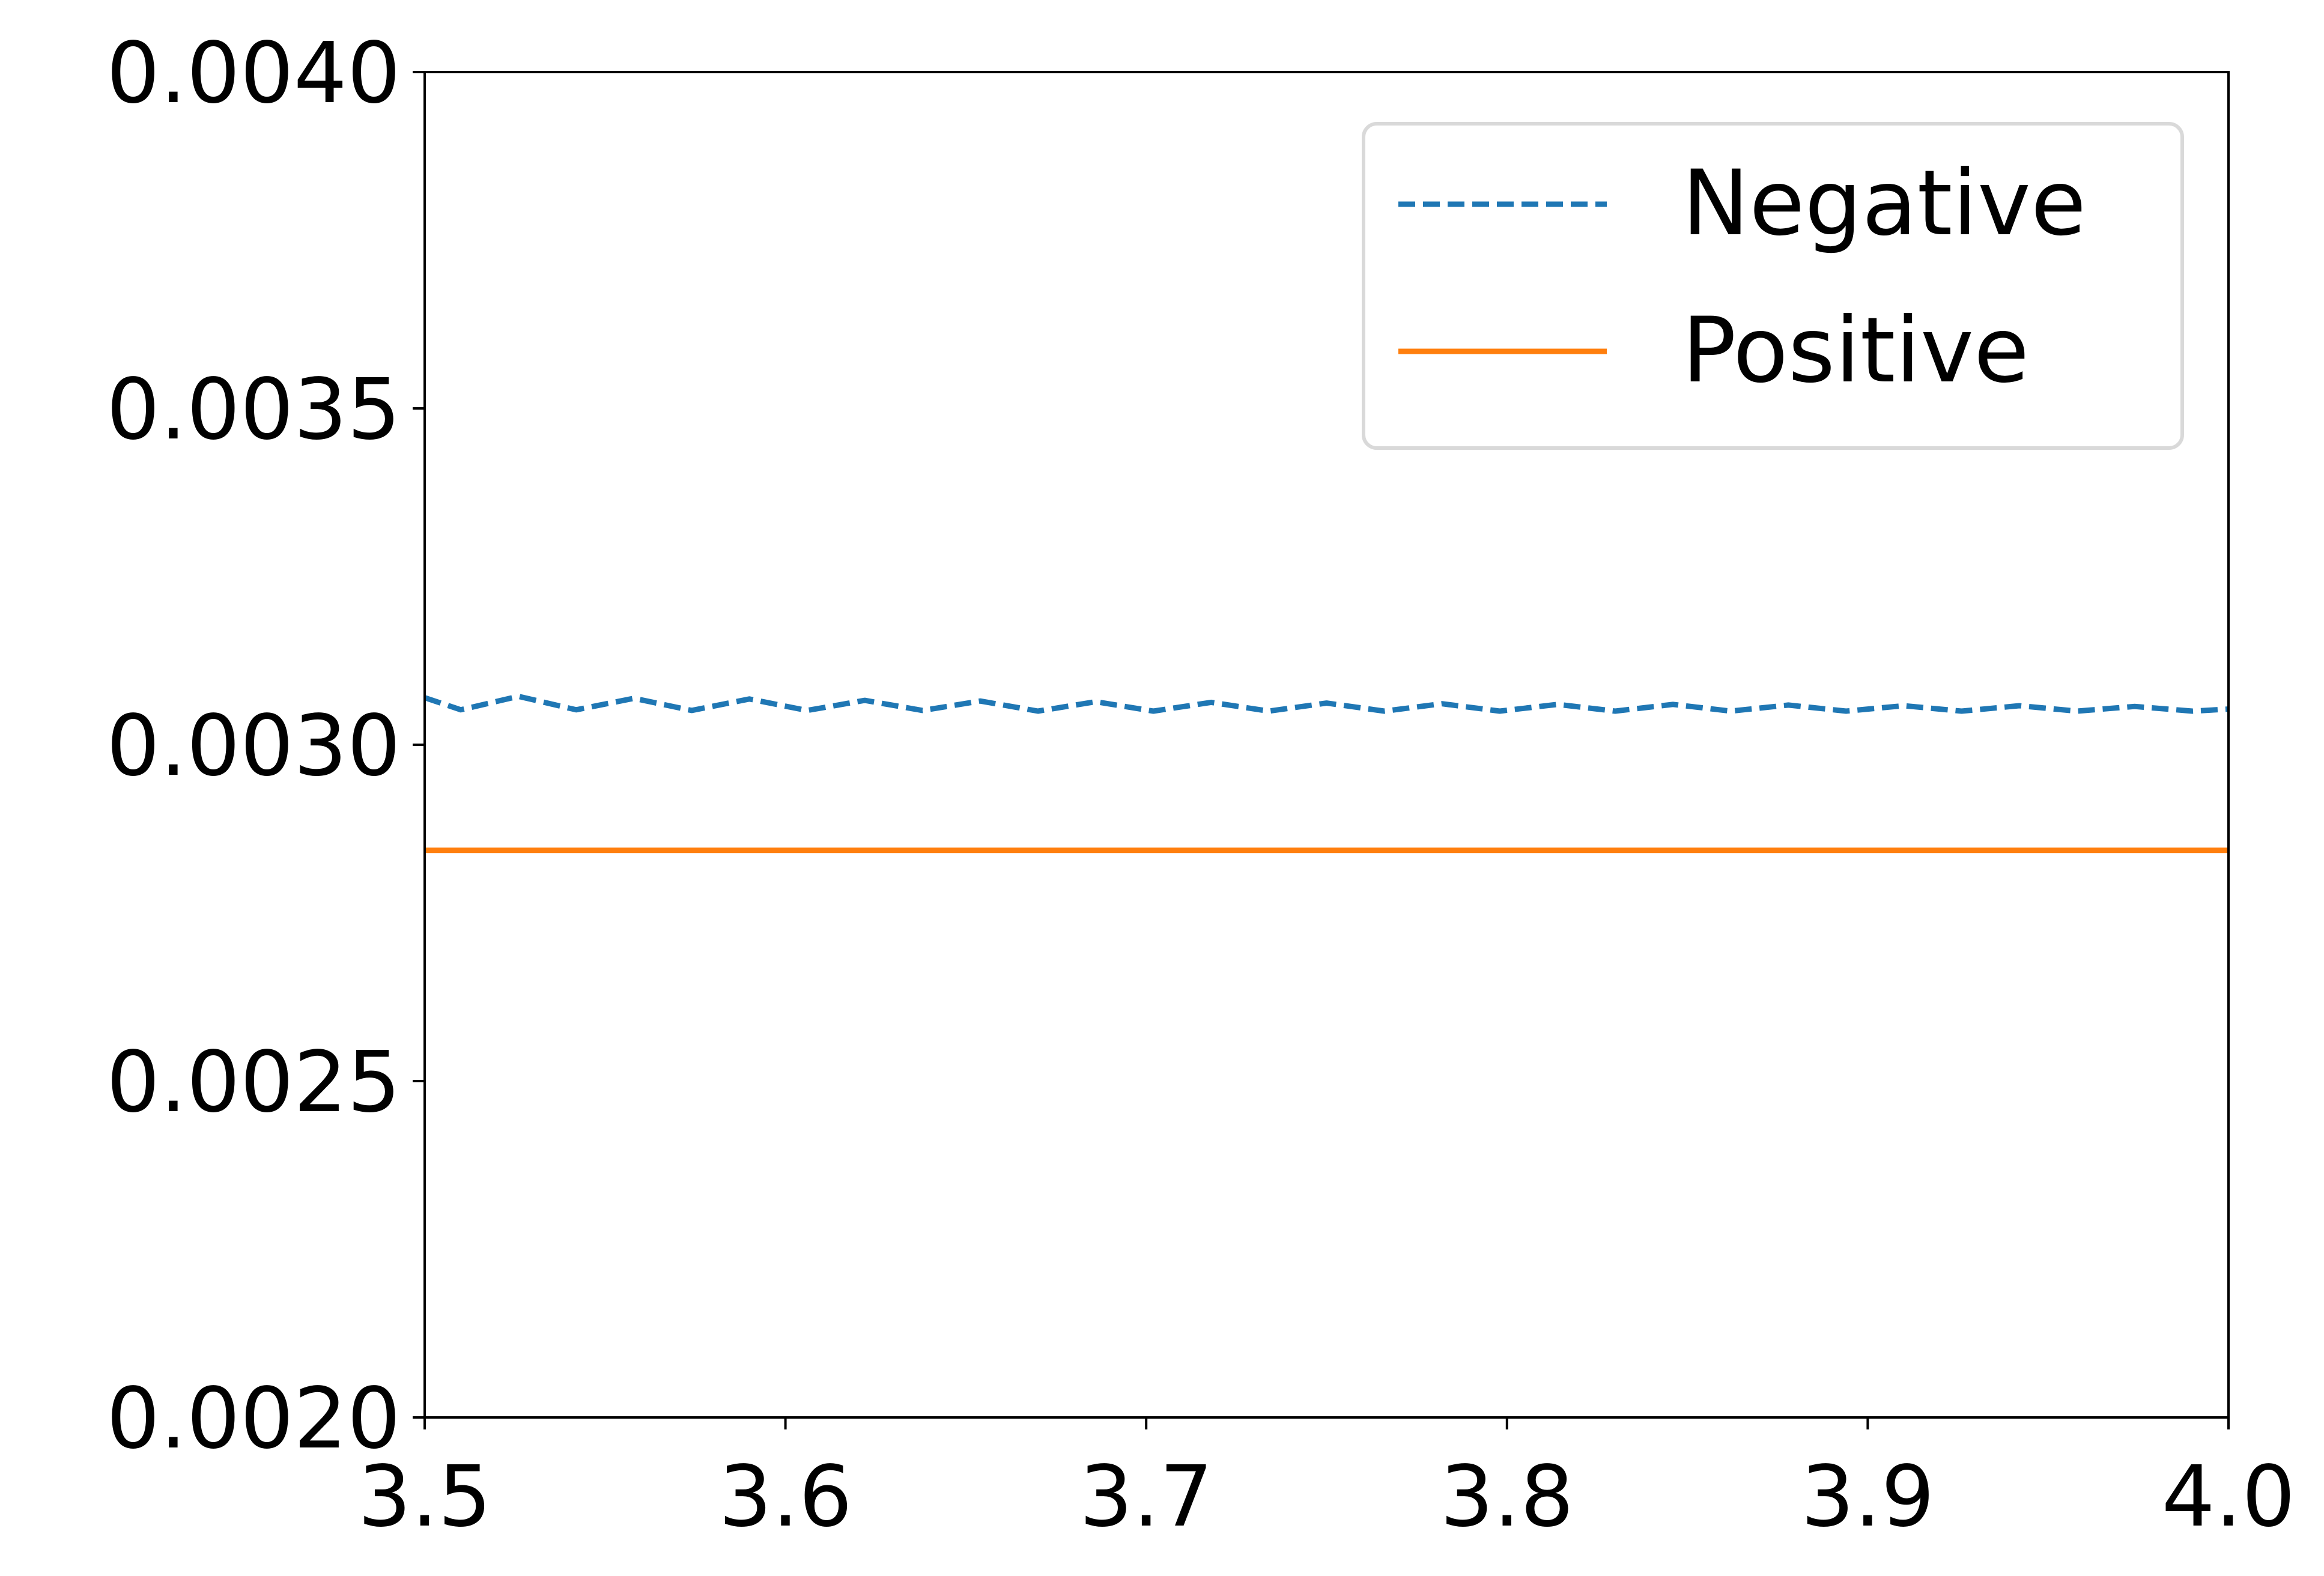 This screenshot has height=1576, width=2324. What do you see at coordinates (1146, 1497) in the screenshot?
I see `x-tick-label: 3.7` at bounding box center [1146, 1497].